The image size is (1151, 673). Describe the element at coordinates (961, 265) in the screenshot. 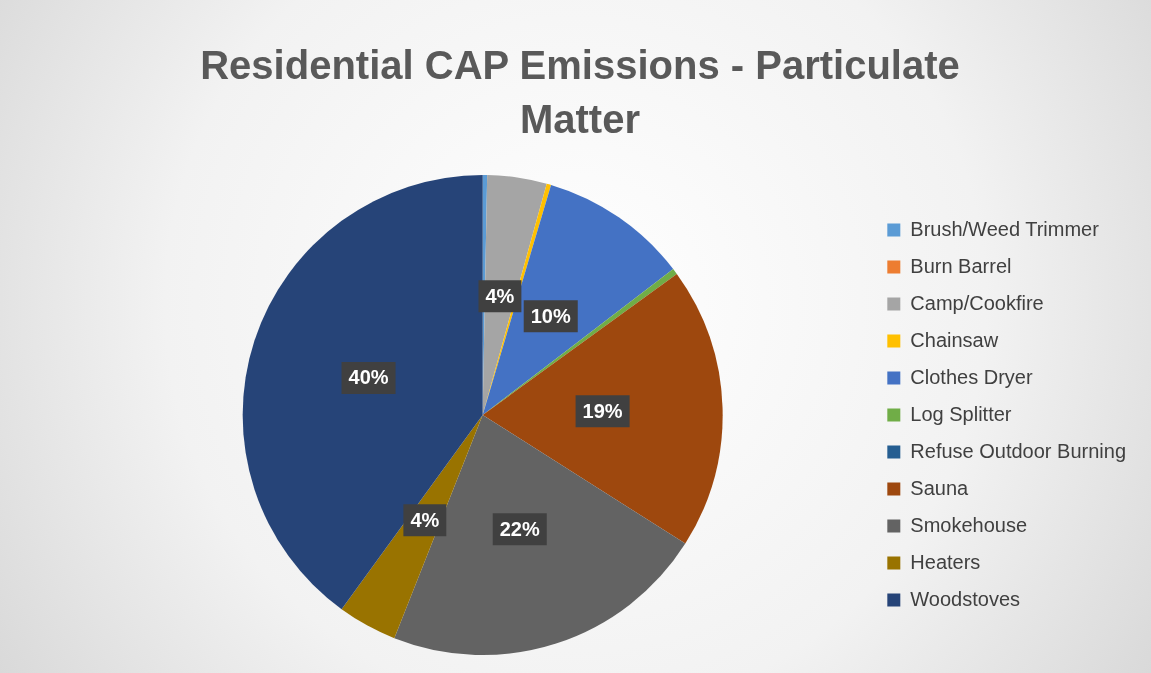

I see `legend-label: Burn Barrel` at that location.